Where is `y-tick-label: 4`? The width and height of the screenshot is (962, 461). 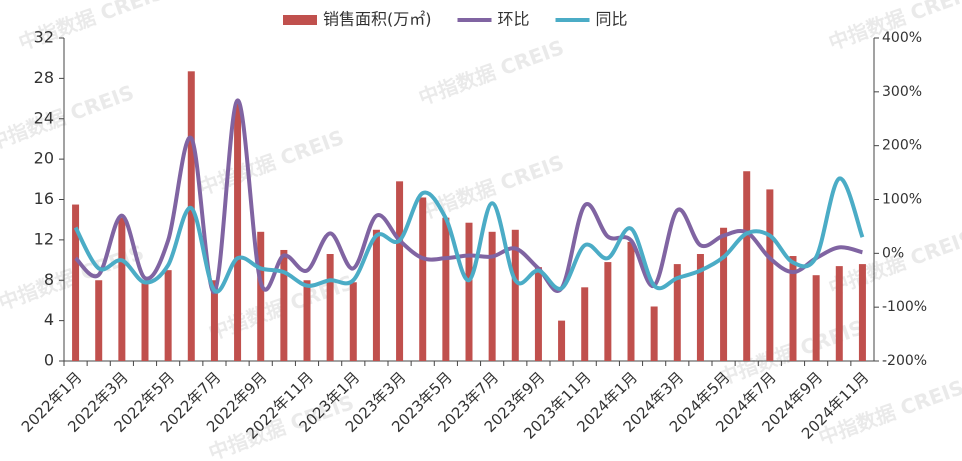 y-tick-label: 4 is located at coordinates (49, 319).